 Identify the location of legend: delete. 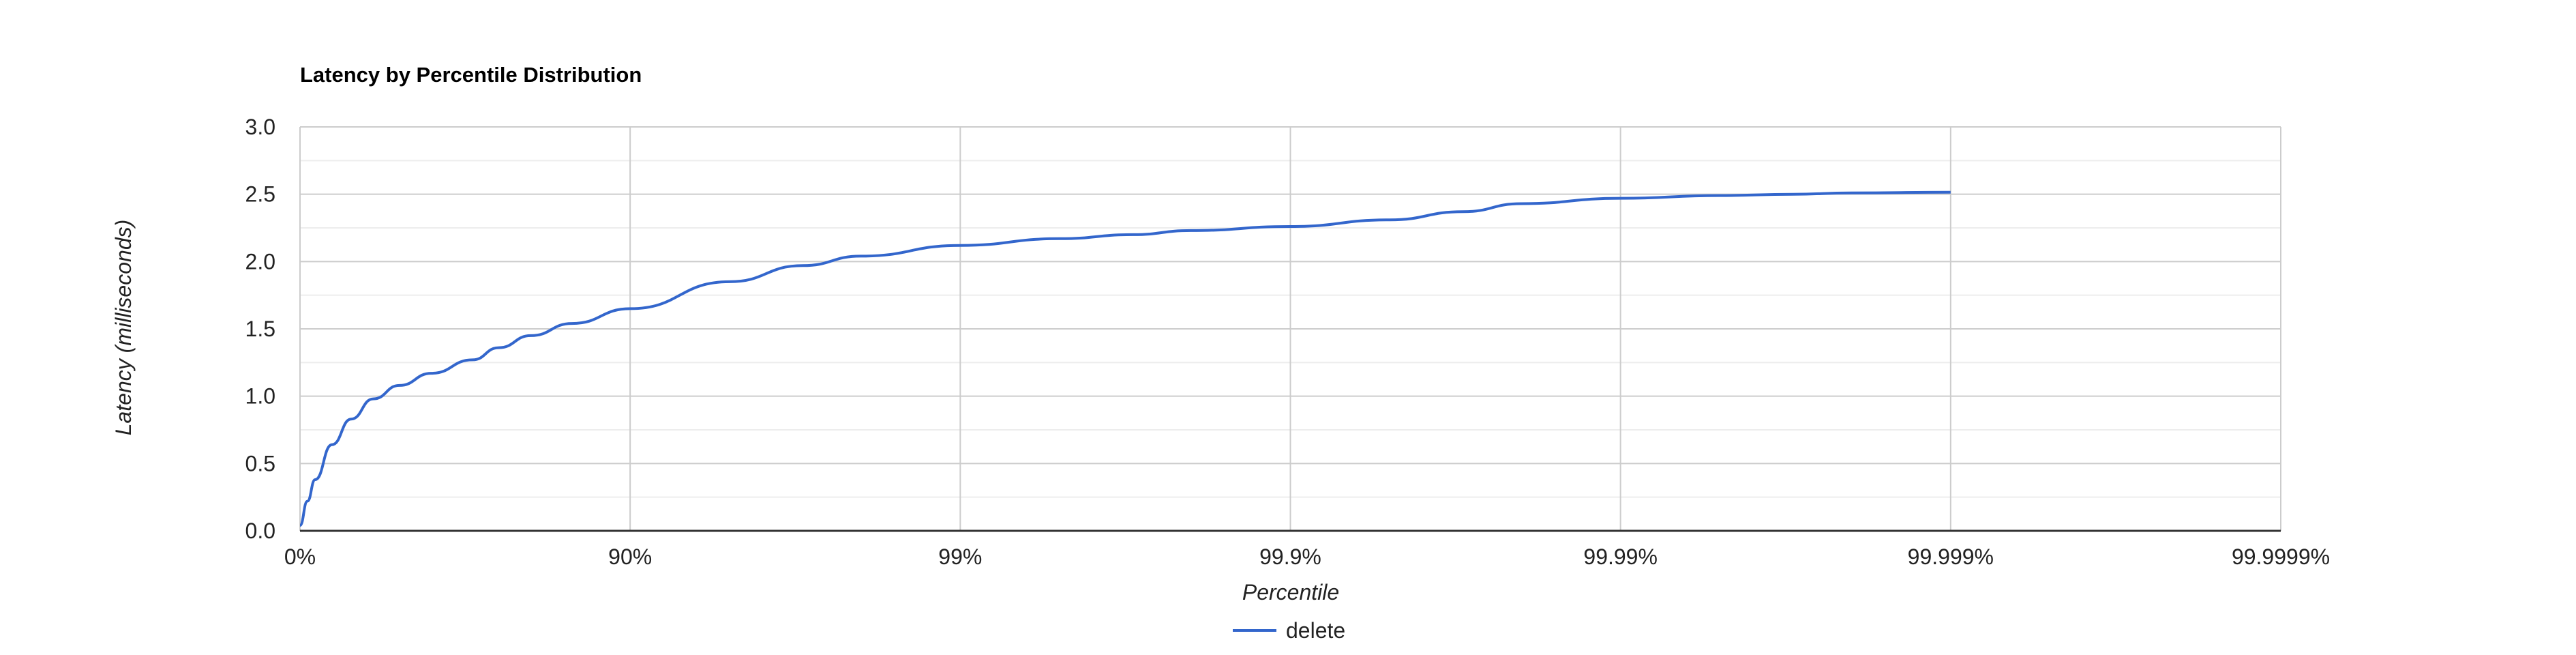
(1289, 630).